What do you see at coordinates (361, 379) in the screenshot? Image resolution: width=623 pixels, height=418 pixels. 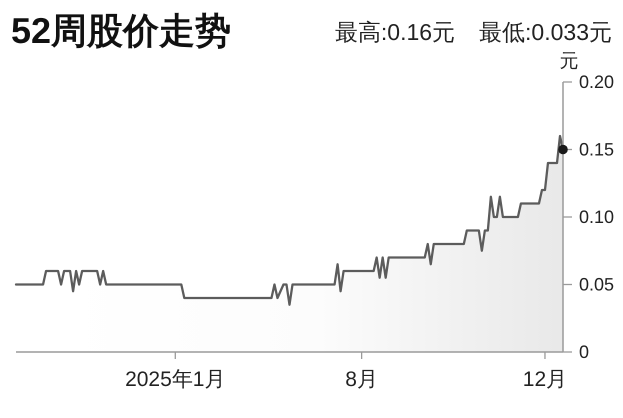 I see `x-tick-label: 8月` at bounding box center [361, 379].